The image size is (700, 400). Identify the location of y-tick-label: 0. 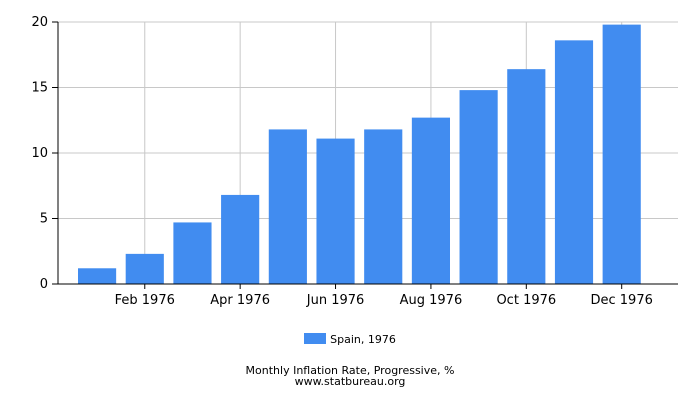
(44, 284).